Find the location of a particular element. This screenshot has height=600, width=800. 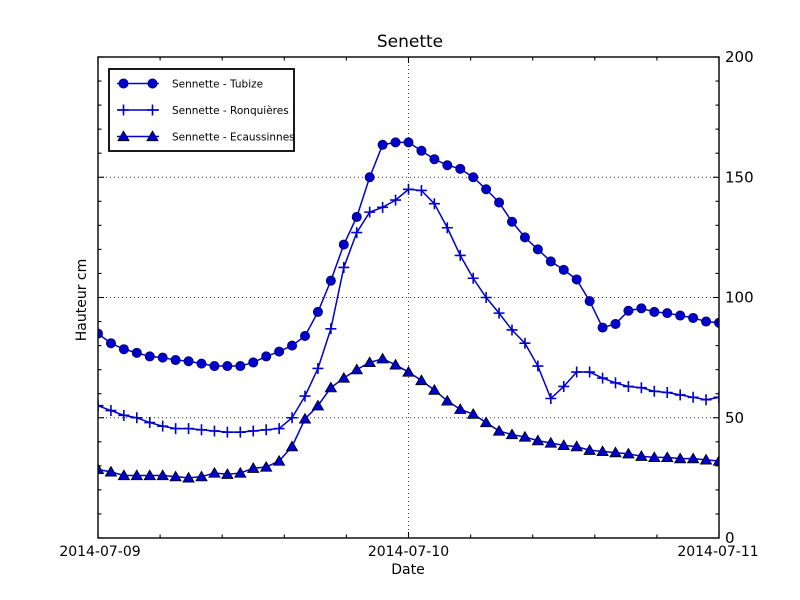

x-axis-label: Date is located at coordinates (407, 570).